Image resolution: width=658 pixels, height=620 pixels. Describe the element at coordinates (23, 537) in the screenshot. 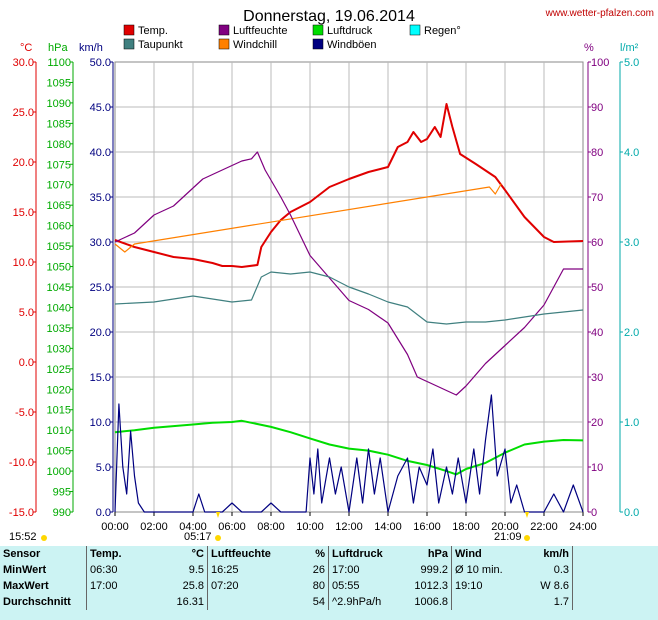

I see `start-time: 15:52` at that location.